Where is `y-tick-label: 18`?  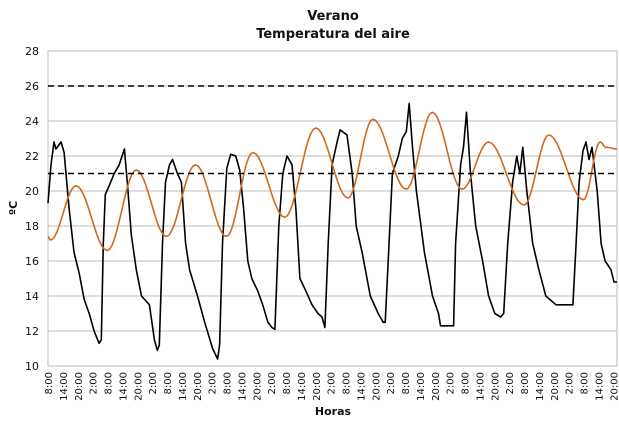
y-tick-label: 18 is located at coordinates (32, 226).